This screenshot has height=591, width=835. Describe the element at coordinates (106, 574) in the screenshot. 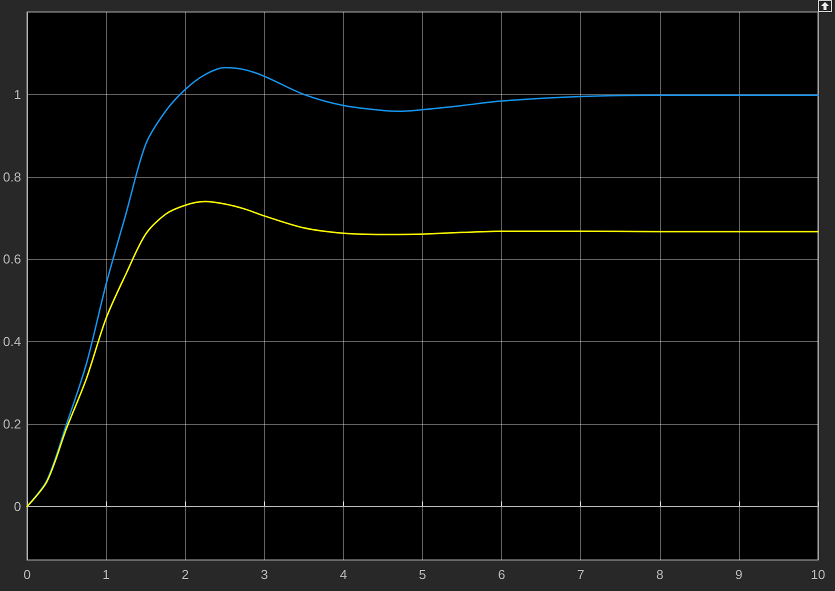

I see `x-tick-label: 1` at that location.